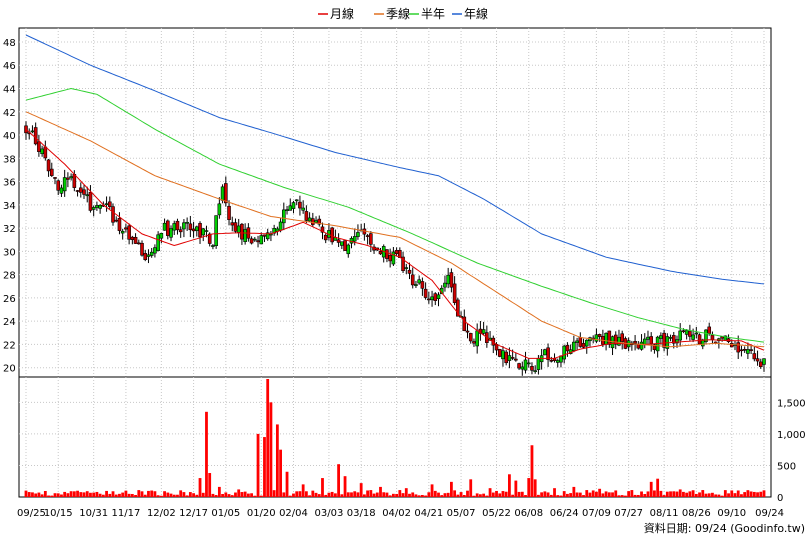 The image size is (808, 540). What do you see at coordinates (329, 513) in the screenshot?
I see `date-tick-label: 03/03` at bounding box center [329, 513].